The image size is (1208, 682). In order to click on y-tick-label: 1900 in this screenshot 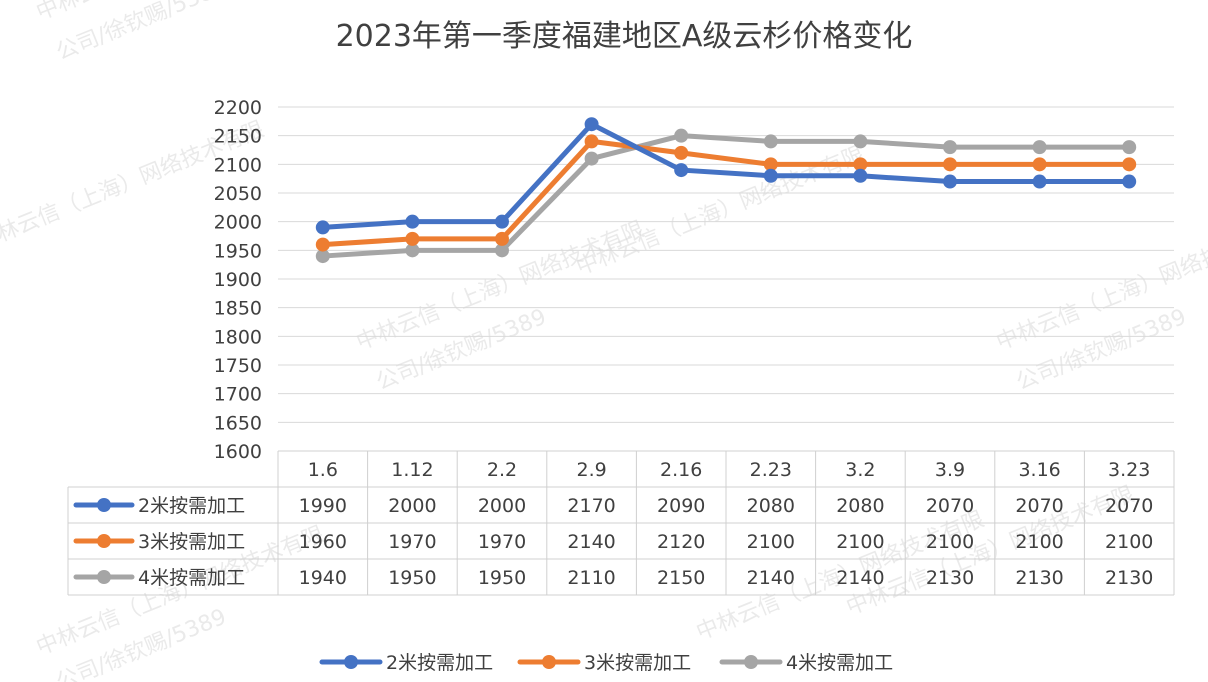, I will do `click(238, 280)`.